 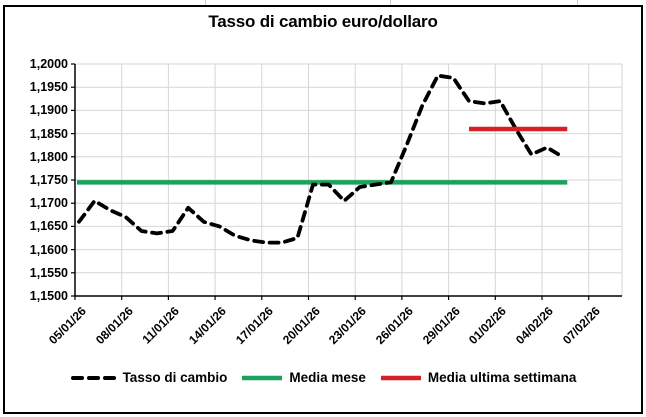 What do you see at coordinates (48, 156) in the screenshot?
I see `y-tick-label: 1,1800` at bounding box center [48, 156].